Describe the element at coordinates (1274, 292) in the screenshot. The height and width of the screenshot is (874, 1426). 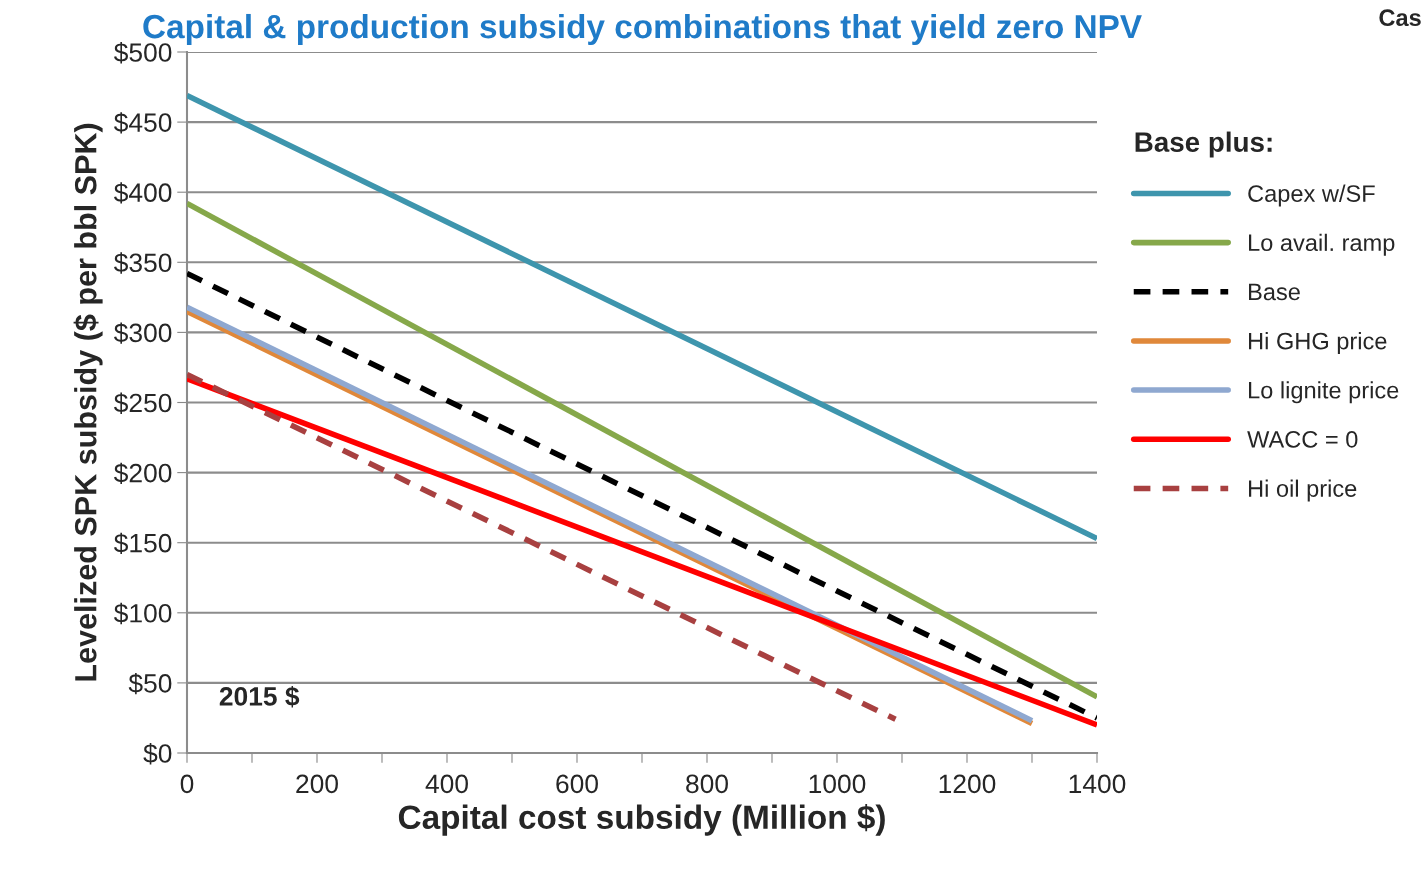
I see `legend-label: Base` at that location.